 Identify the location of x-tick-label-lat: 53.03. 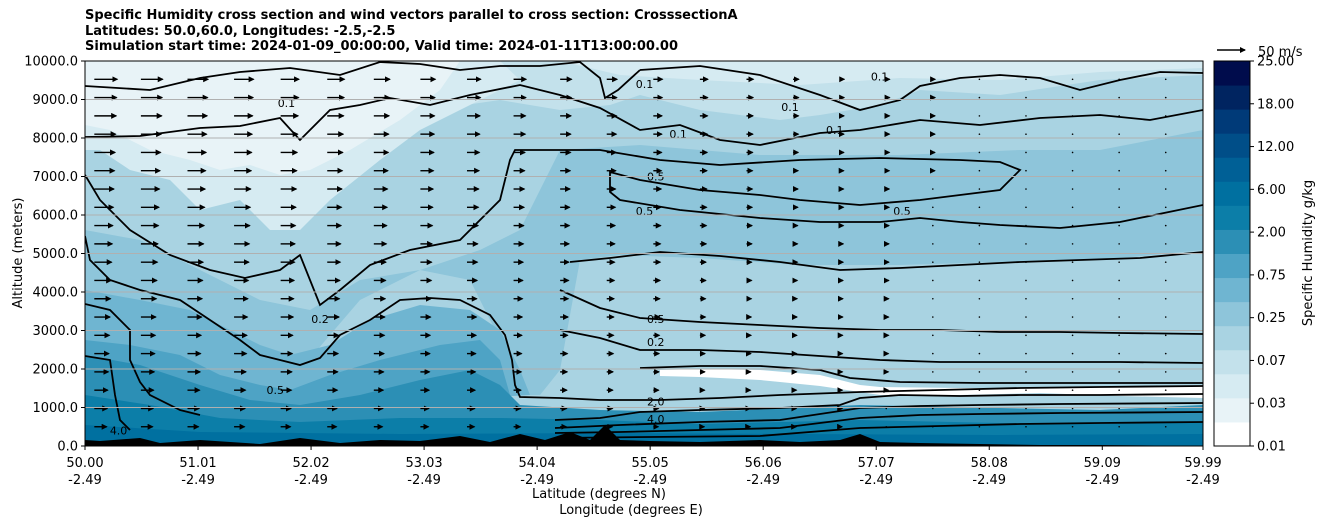
(423, 463).